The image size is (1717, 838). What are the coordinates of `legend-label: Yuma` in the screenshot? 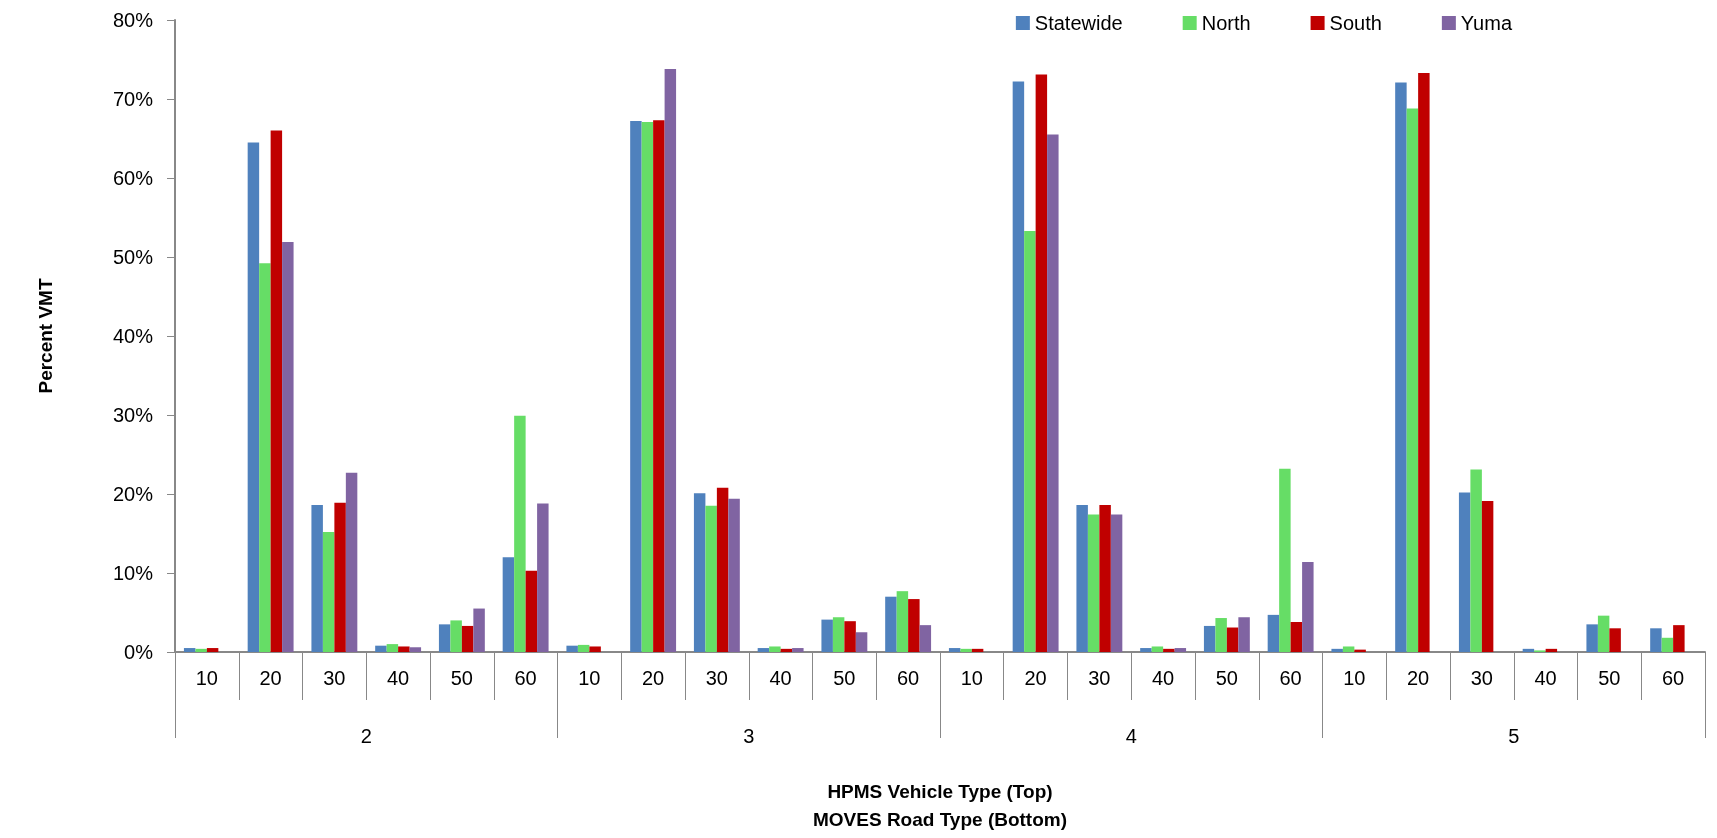 It's located at (1486, 23).